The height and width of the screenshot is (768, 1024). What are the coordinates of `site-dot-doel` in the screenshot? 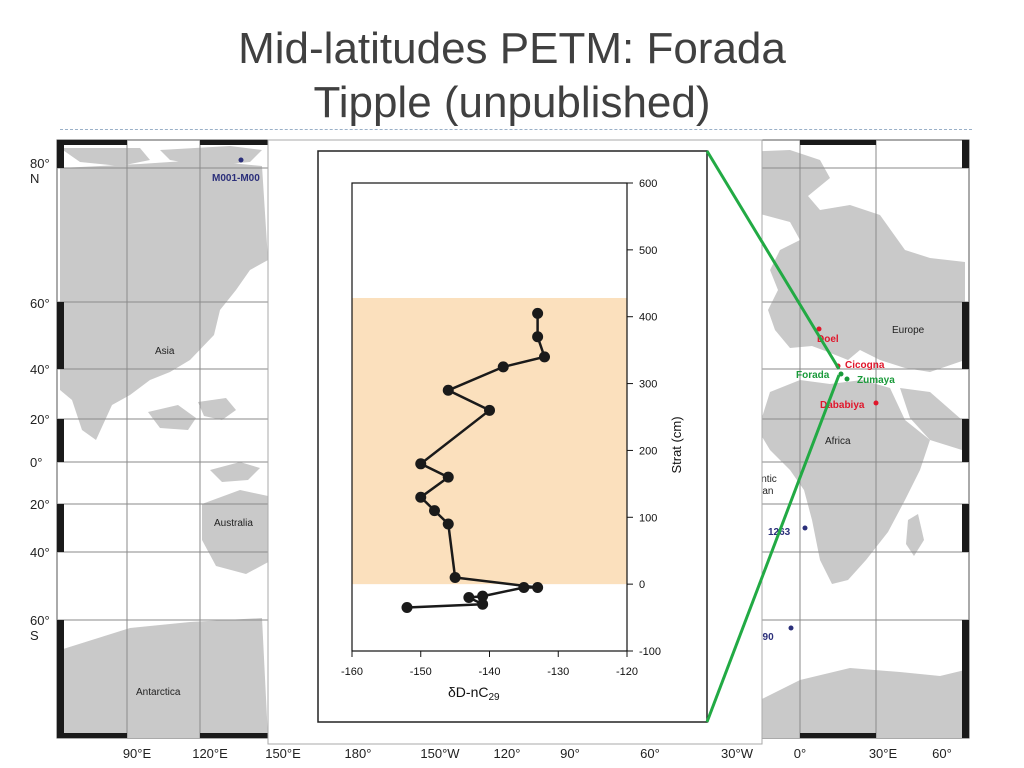 It's located at (819, 329).